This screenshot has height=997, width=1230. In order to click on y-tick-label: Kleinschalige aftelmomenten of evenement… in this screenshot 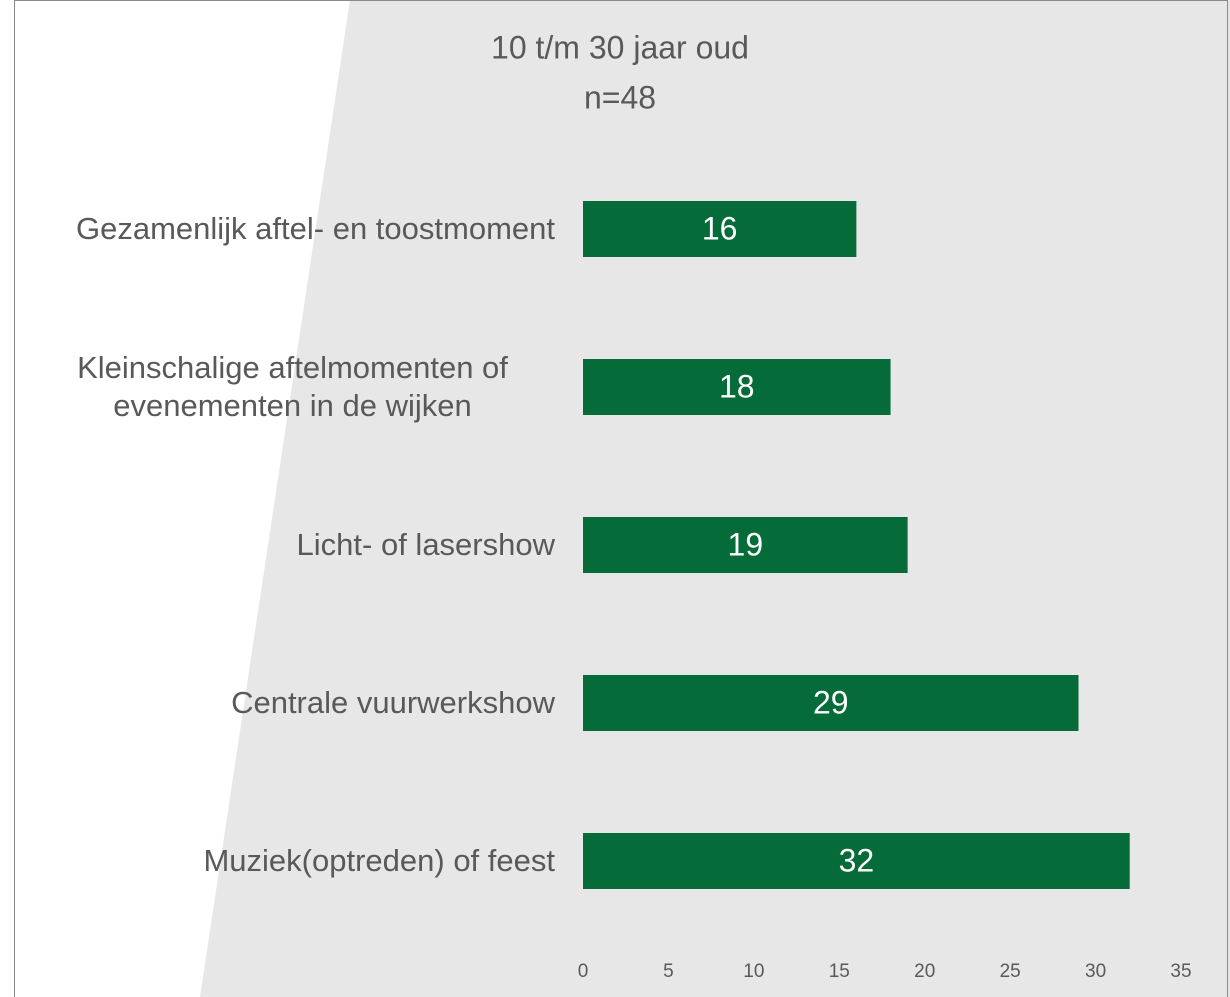, I will do `click(287, 387)`.